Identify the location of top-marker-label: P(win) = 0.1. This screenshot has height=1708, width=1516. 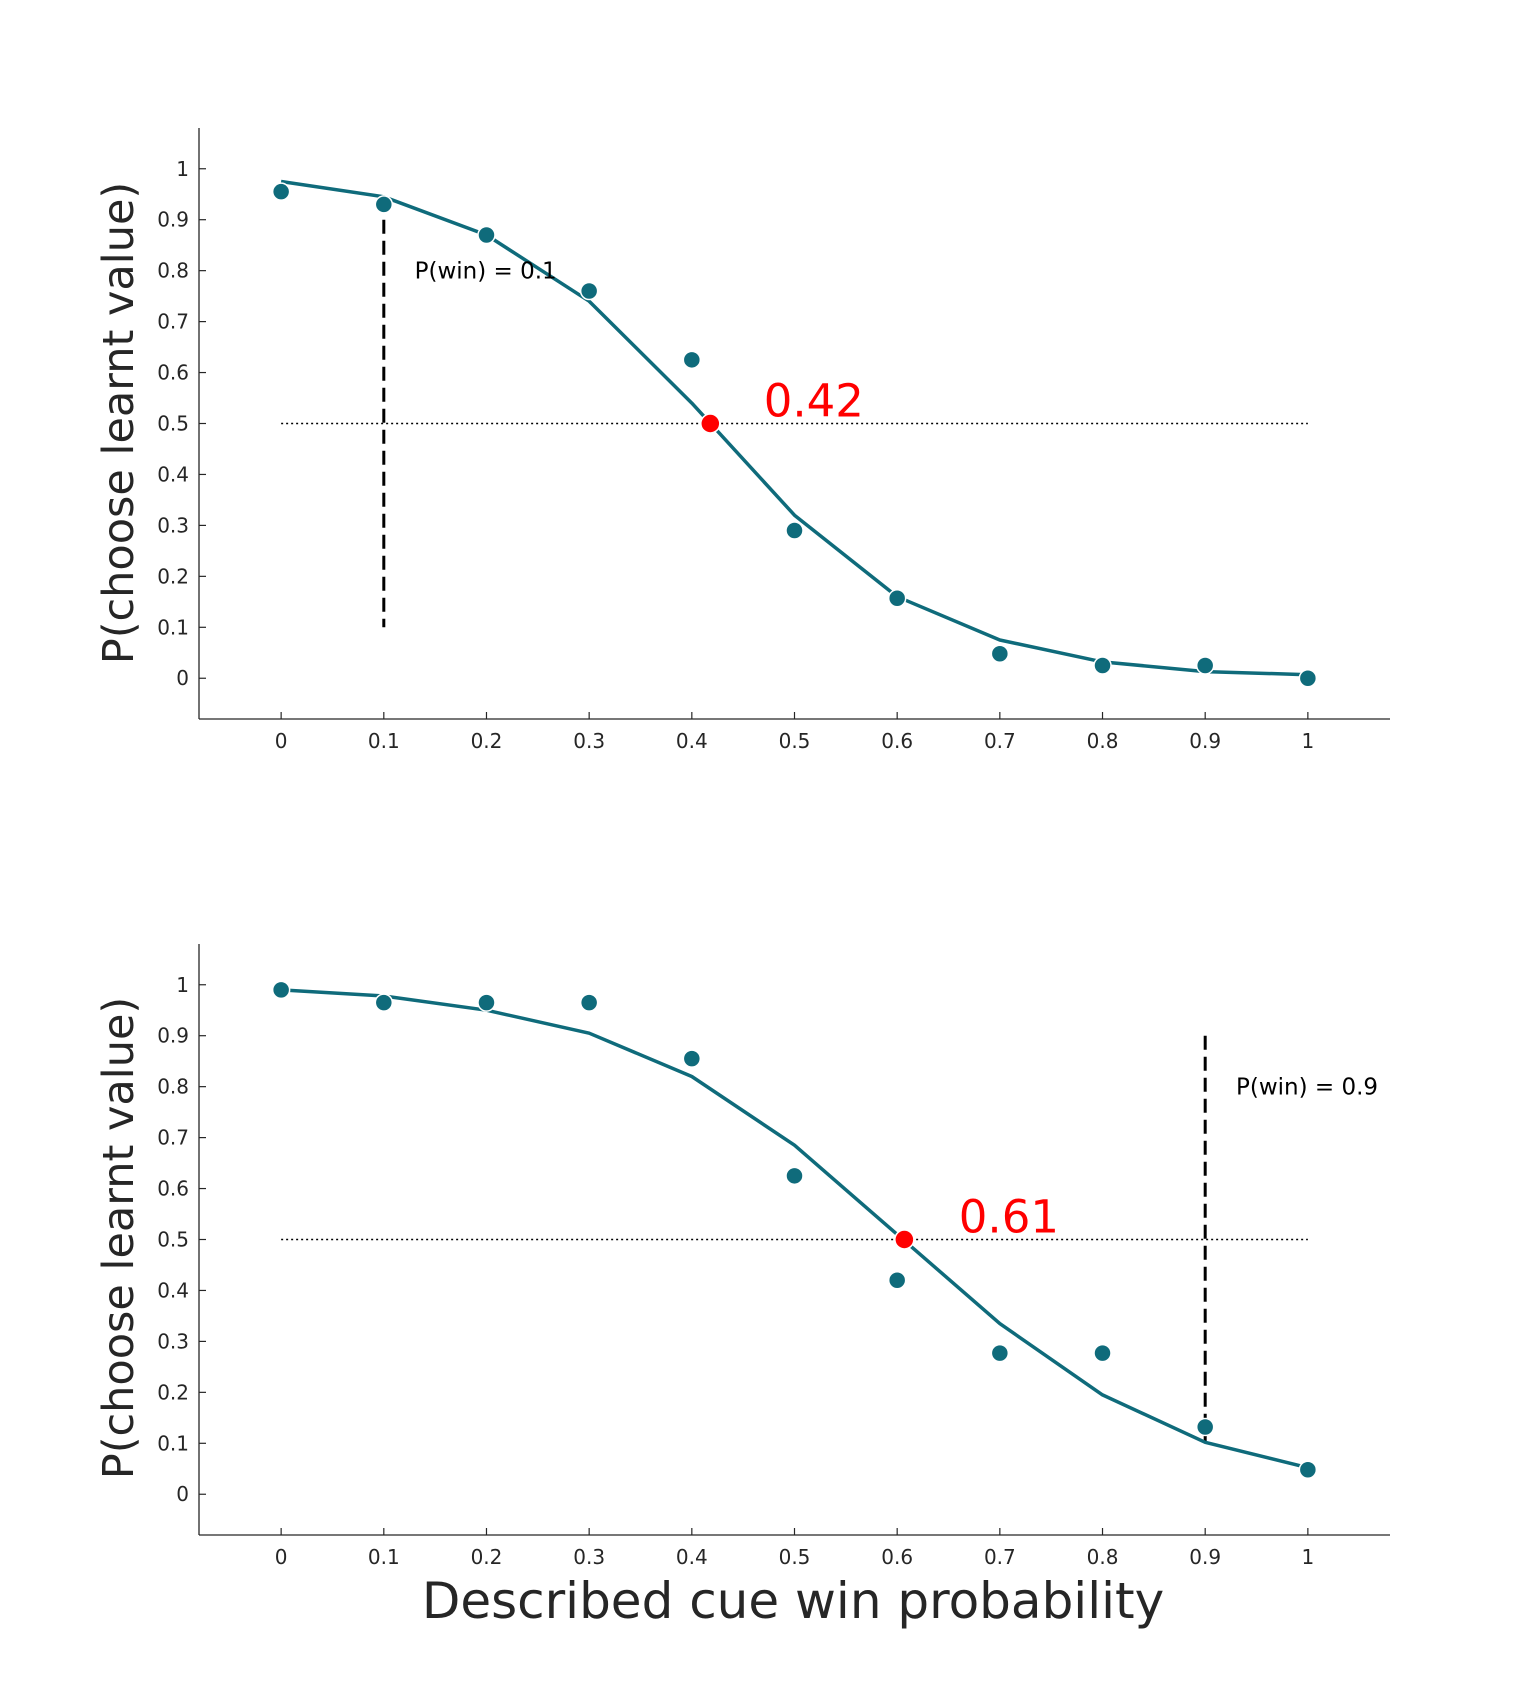
(486, 272).